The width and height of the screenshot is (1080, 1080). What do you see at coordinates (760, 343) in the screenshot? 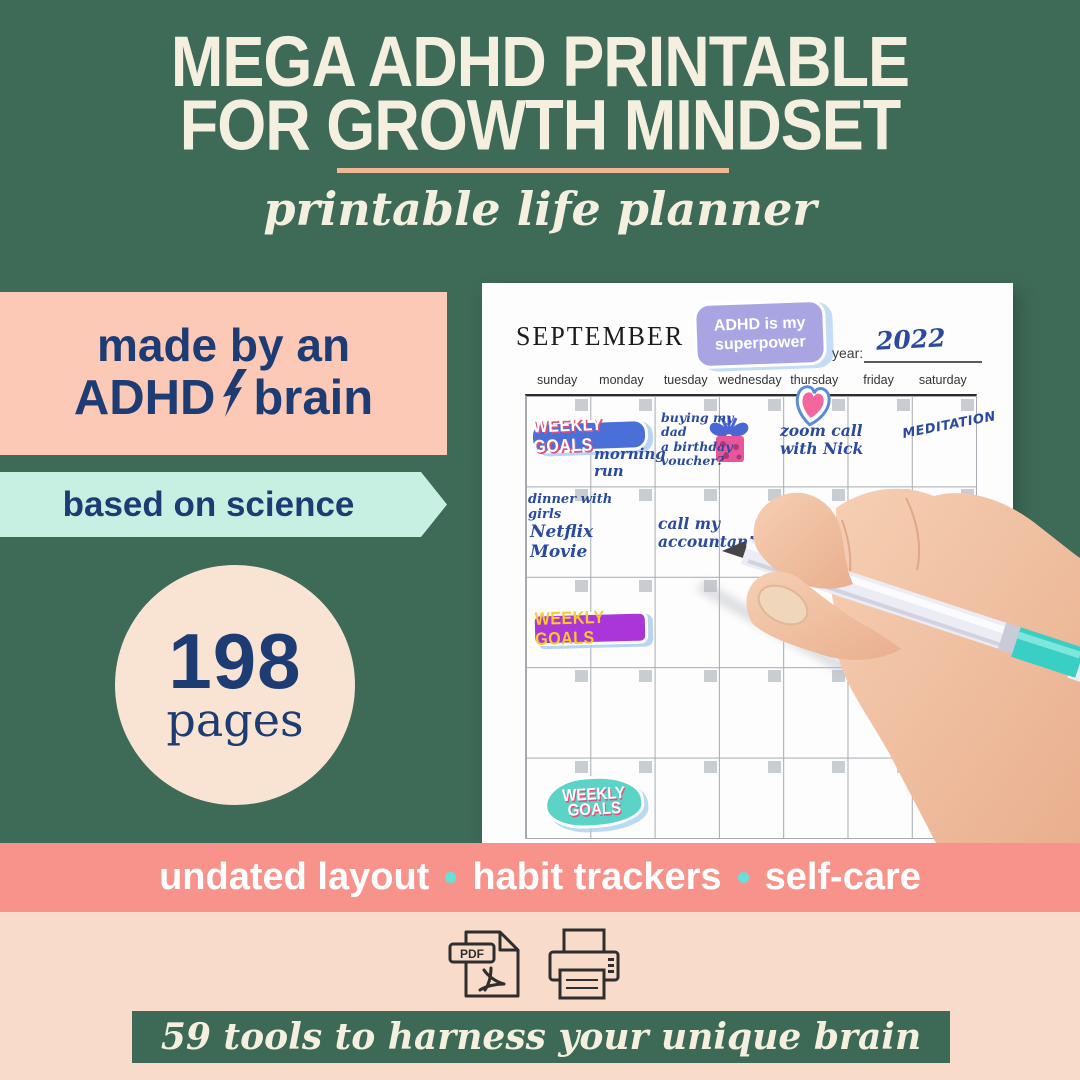
I see `superpower-sticker-line2: superpower` at bounding box center [760, 343].